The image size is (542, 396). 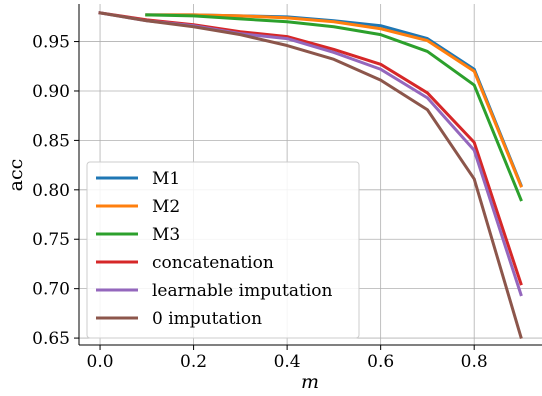 I want to click on legend-label: 0 imputation, so click(x=207, y=319).